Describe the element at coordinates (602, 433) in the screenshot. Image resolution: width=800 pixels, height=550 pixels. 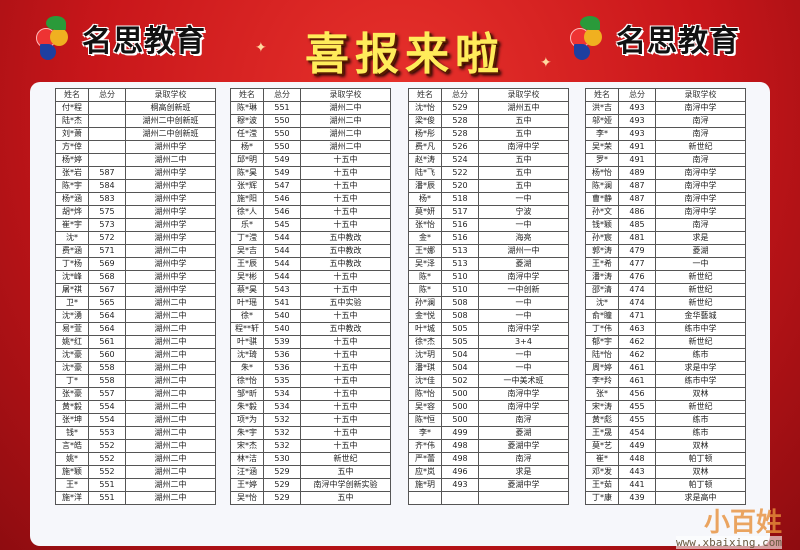
I see `student-name: 王*晟` at that location.